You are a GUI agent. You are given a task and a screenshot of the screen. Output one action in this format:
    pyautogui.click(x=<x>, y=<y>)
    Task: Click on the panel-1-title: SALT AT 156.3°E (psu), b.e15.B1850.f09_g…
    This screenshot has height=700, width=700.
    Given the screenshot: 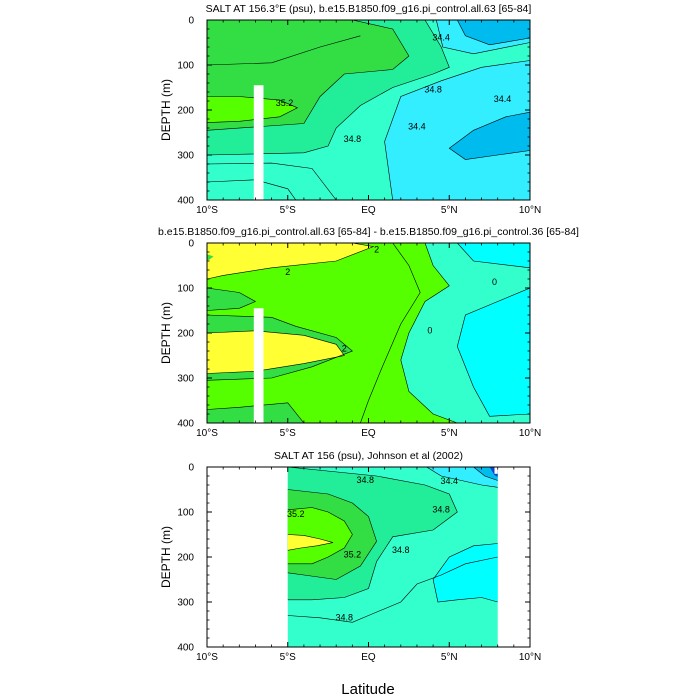 What is the action you would take?
    pyautogui.click(x=369, y=9)
    